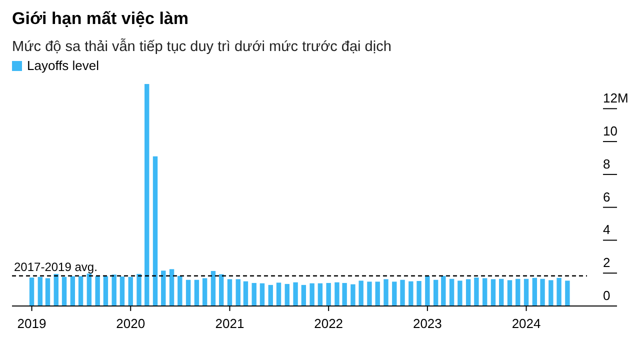  Describe the element at coordinates (526, 323) in the screenshot. I see `x-tick-label: 2024` at that location.